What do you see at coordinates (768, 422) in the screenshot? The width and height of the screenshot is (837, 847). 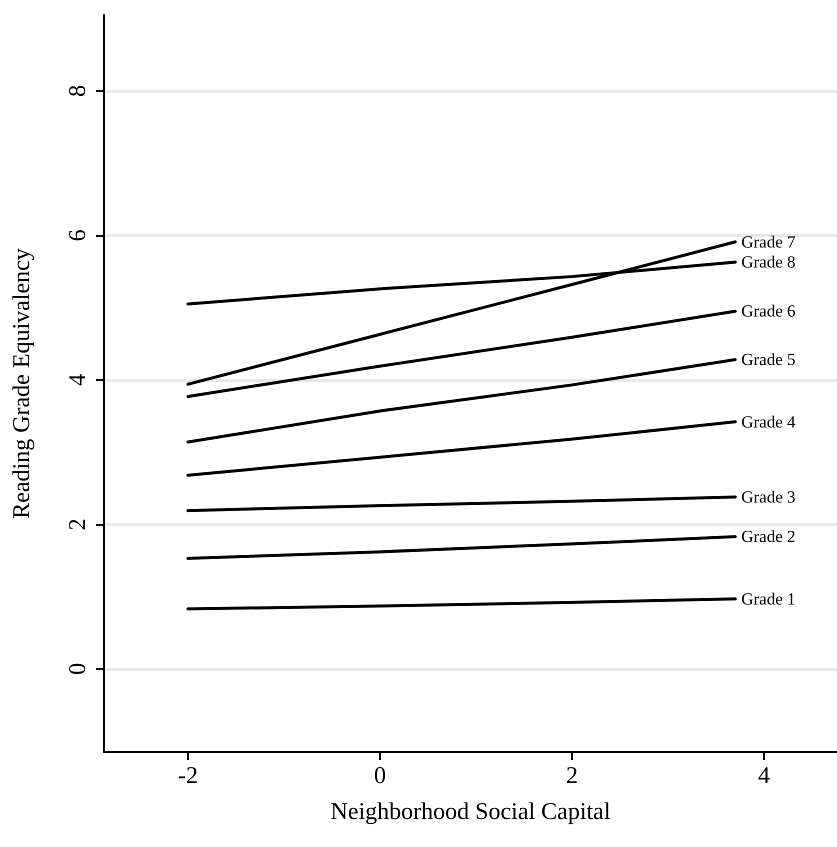 I see `series-label: Grade 4` at bounding box center [768, 422].